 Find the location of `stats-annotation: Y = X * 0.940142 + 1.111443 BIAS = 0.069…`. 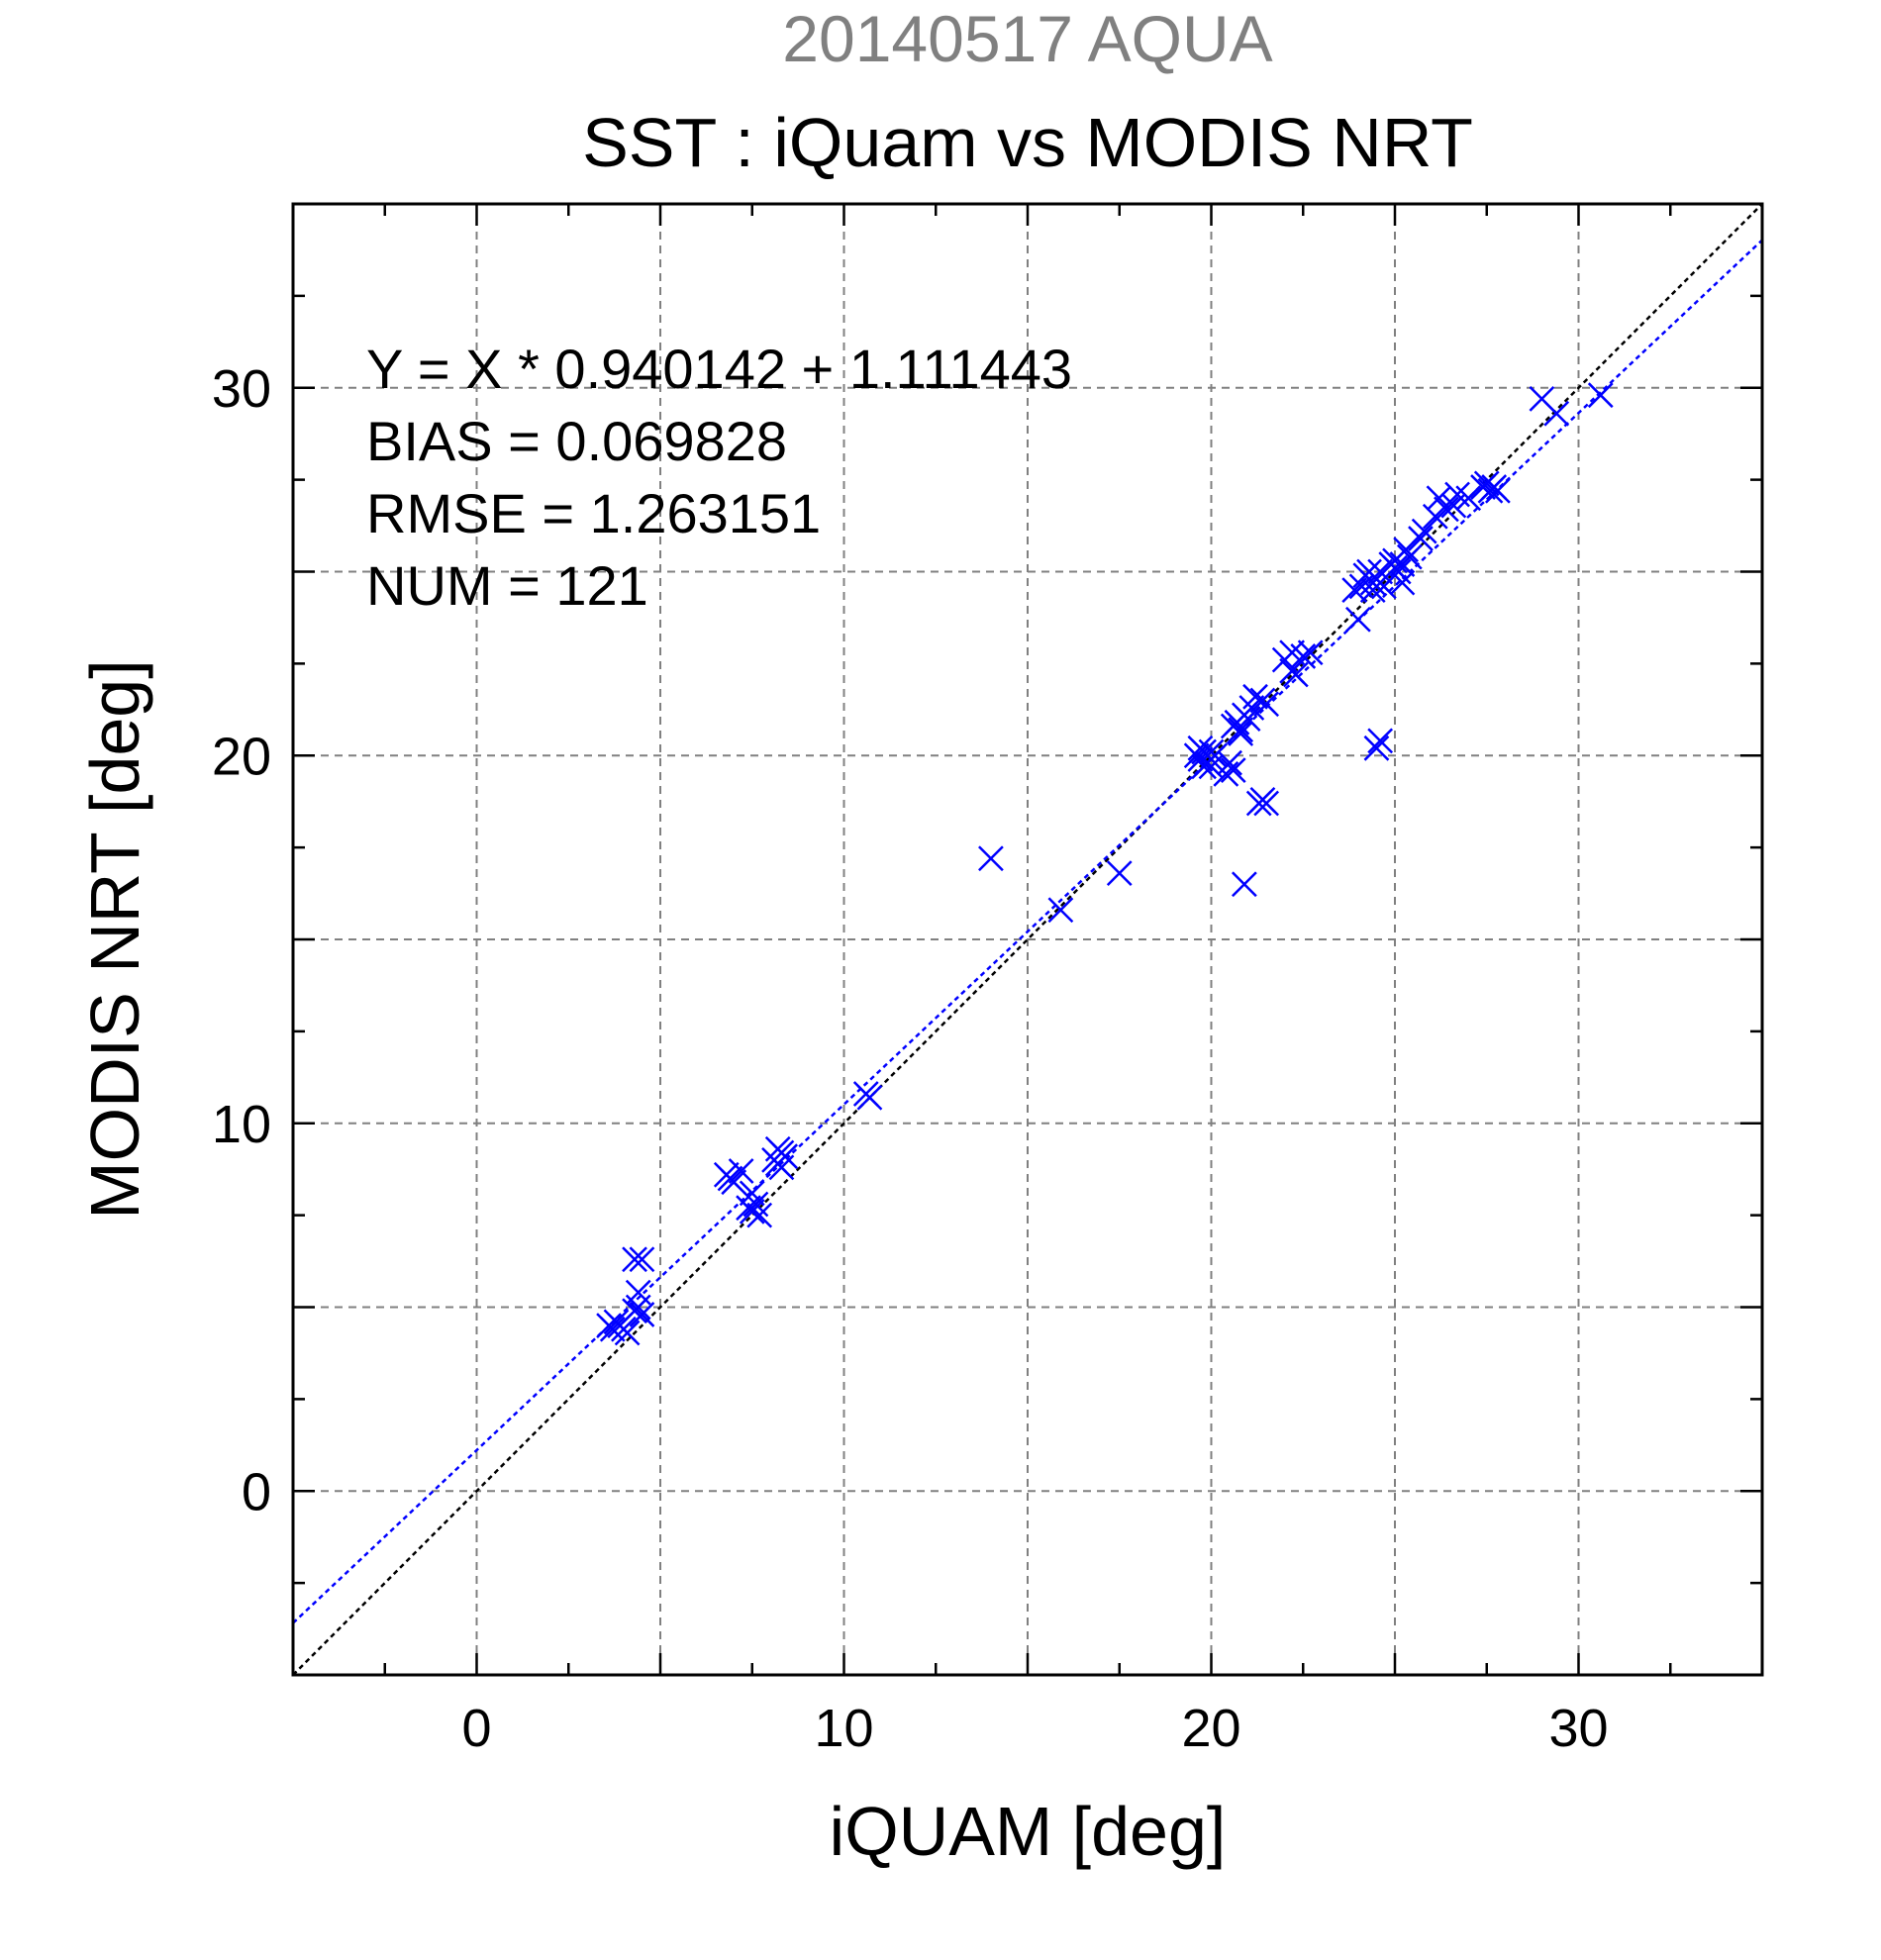

stats-annotation: Y = X * 0.940142 + 1.111443 BIAS = 0.069… is located at coordinates (719, 477).